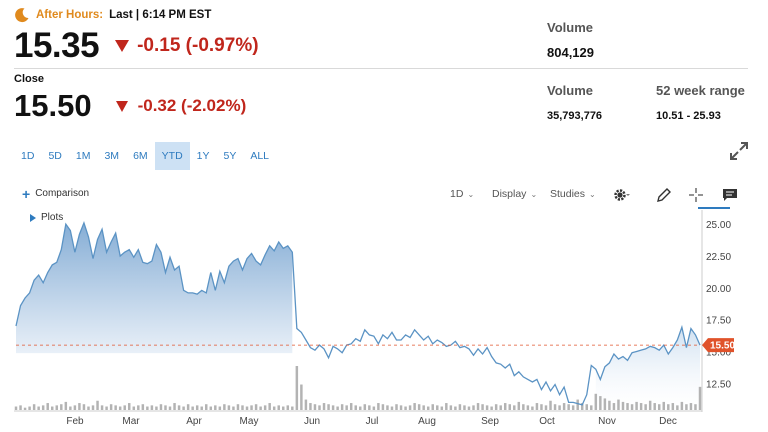 The height and width of the screenshot is (432, 768). What do you see at coordinates (714, 208) in the screenshot?
I see `active-tool-indicator` at bounding box center [714, 208].